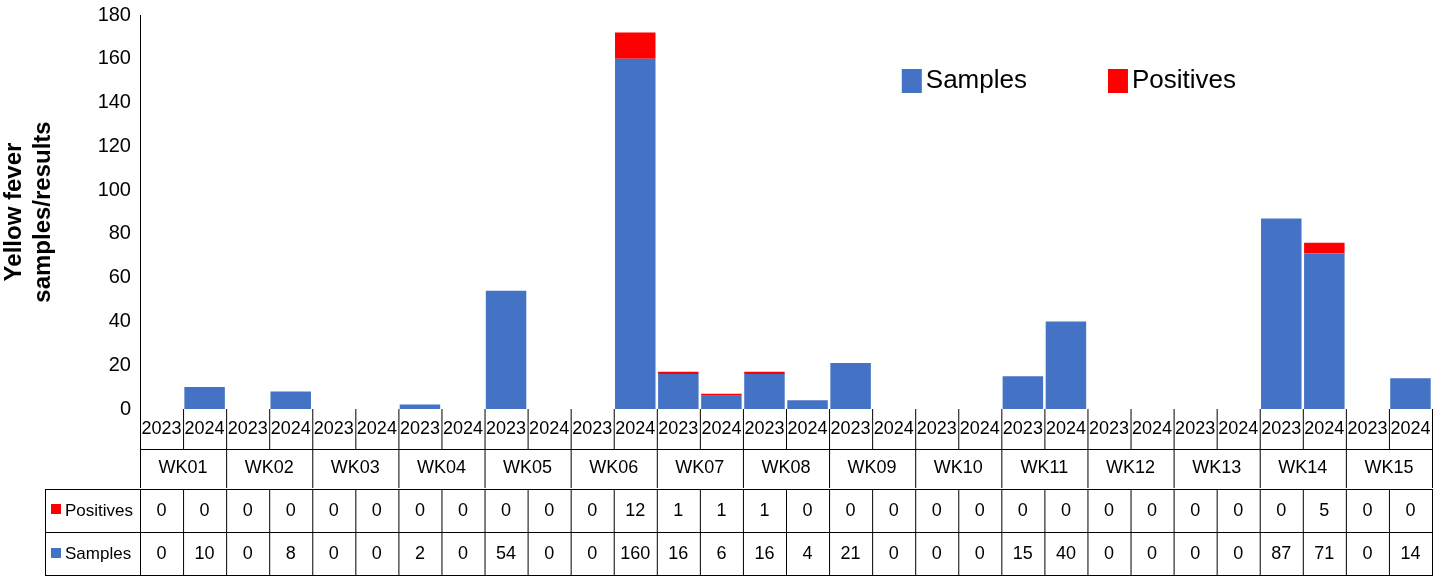 This screenshot has width=1446, height=576. What do you see at coordinates (700, 467) in the screenshot?
I see `text: WK07` at bounding box center [700, 467].